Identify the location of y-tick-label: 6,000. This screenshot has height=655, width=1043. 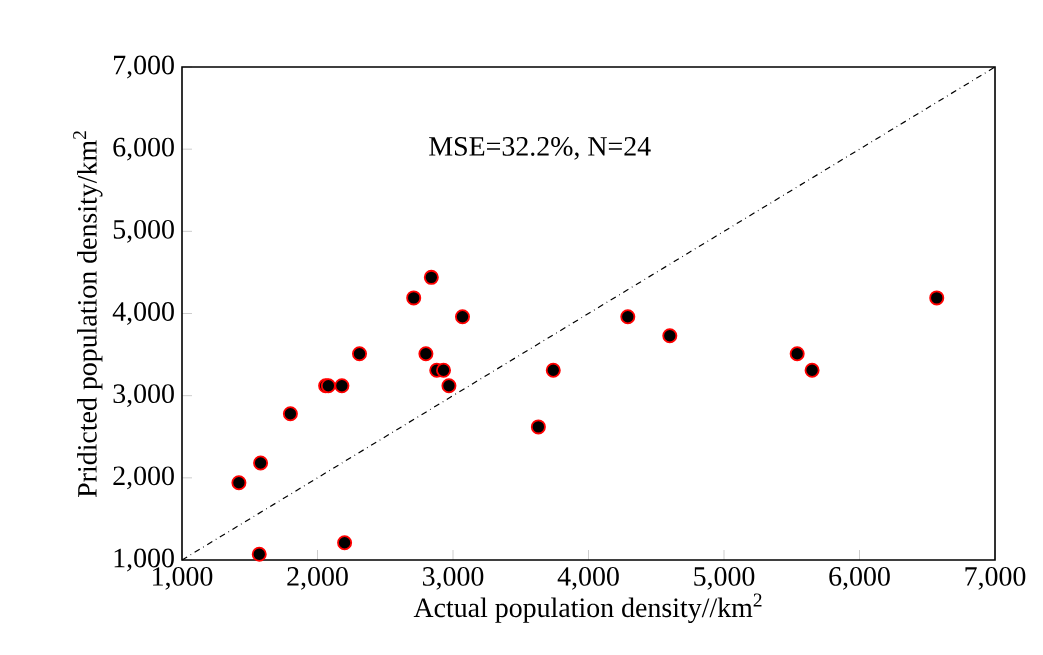
(143, 149).